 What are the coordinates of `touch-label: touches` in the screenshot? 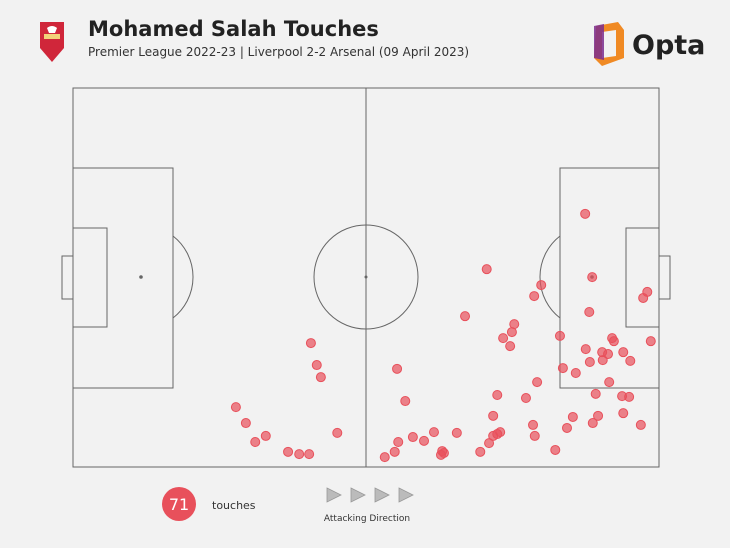 It's located at (234, 505).